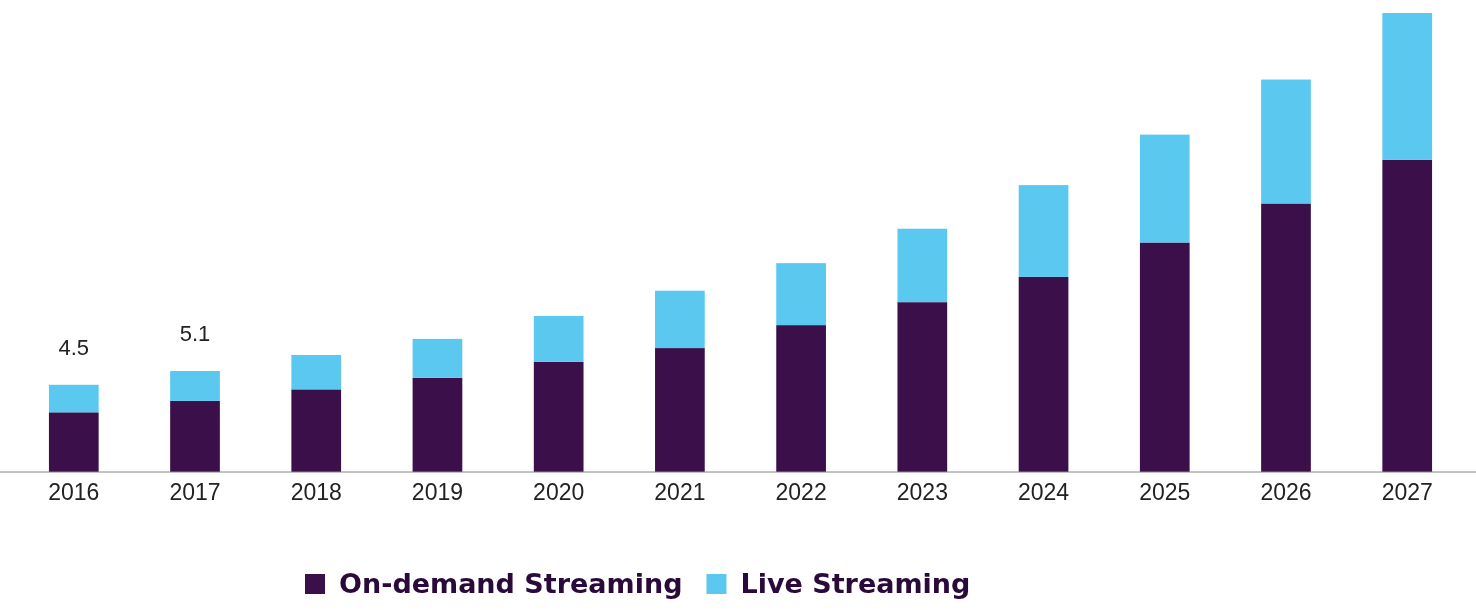 The height and width of the screenshot is (610, 1476). Describe the element at coordinates (74, 347) in the screenshot. I see `annotation: 4.5` at that location.